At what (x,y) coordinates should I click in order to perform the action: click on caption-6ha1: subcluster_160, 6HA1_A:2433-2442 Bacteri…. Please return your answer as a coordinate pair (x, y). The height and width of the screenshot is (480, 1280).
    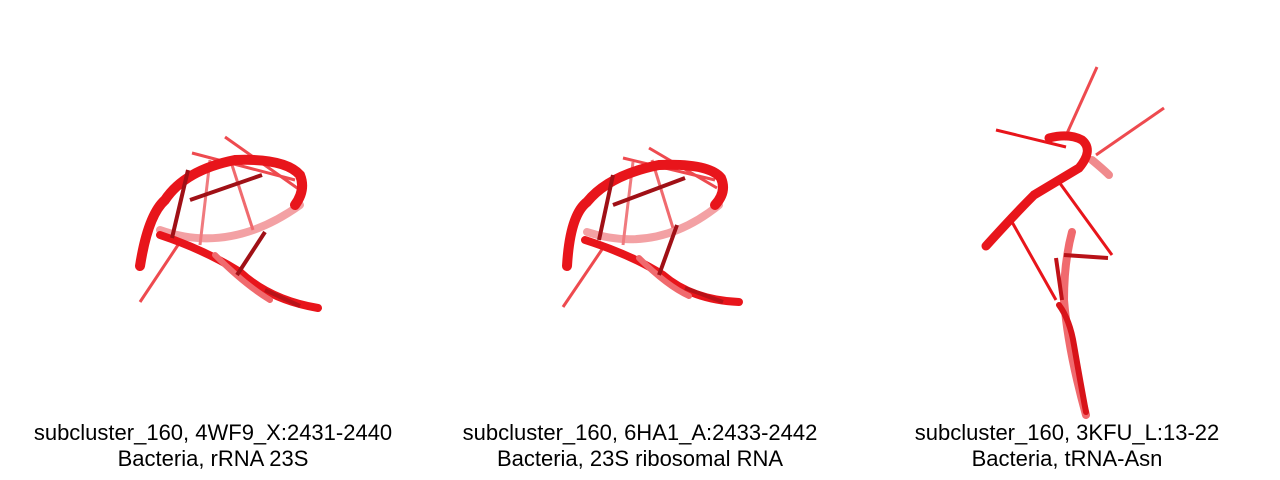
    Looking at the image, I should click on (640, 446).